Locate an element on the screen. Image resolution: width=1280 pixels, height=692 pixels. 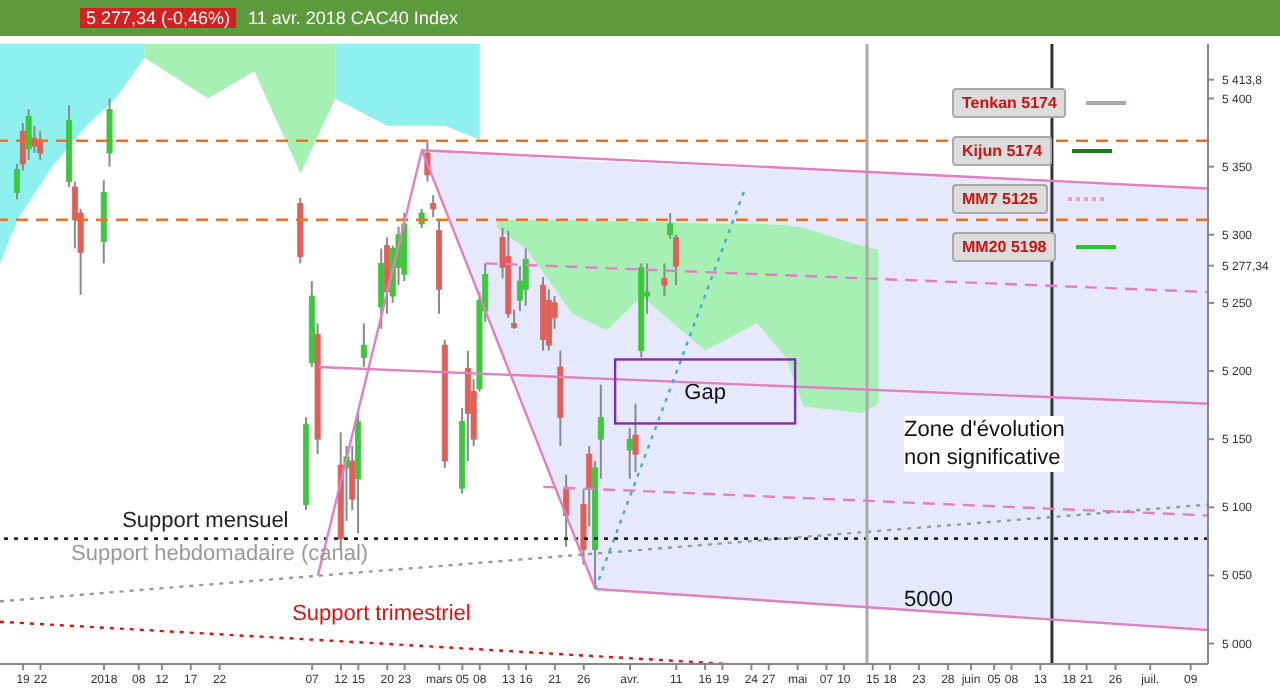
annotation: MM20 5198 is located at coordinates (1004, 247).